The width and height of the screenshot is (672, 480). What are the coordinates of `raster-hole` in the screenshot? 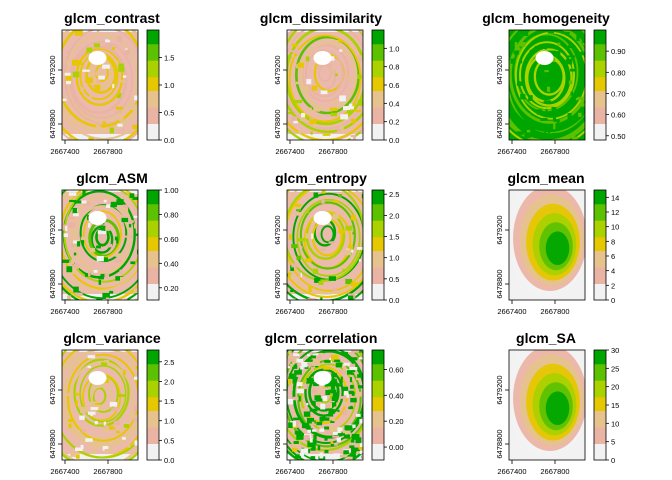 It's located at (97, 58).